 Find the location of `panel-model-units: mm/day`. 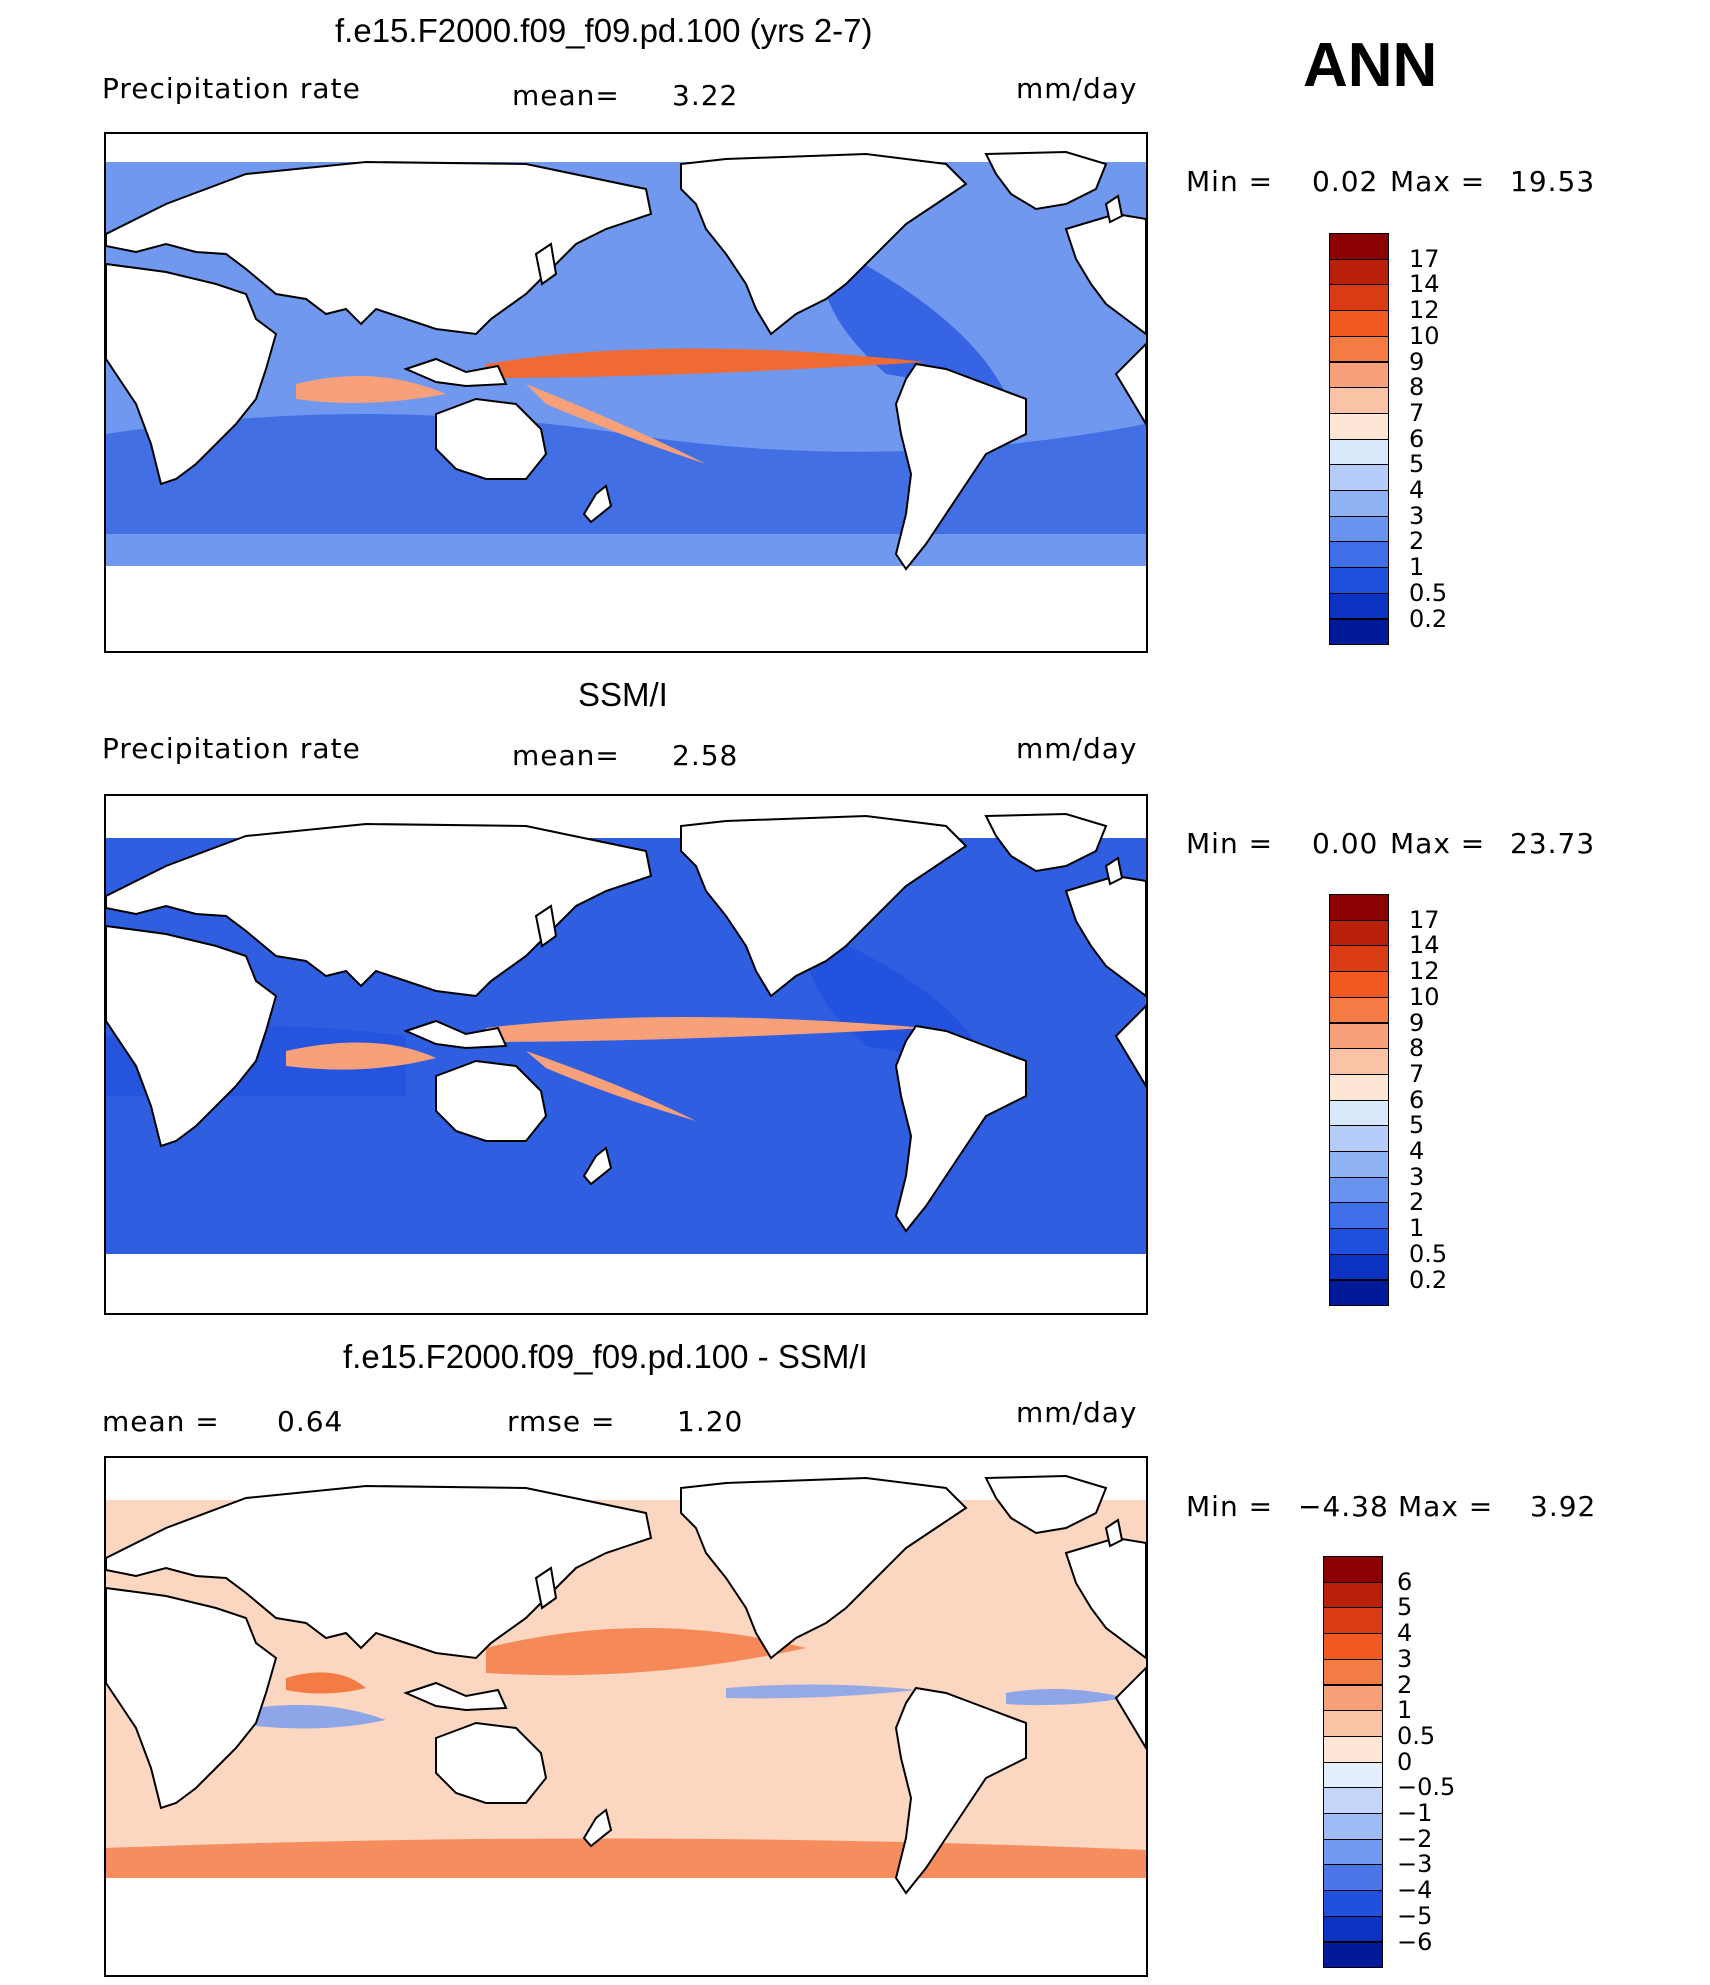

panel-model-units: mm/day is located at coordinates (1077, 88).